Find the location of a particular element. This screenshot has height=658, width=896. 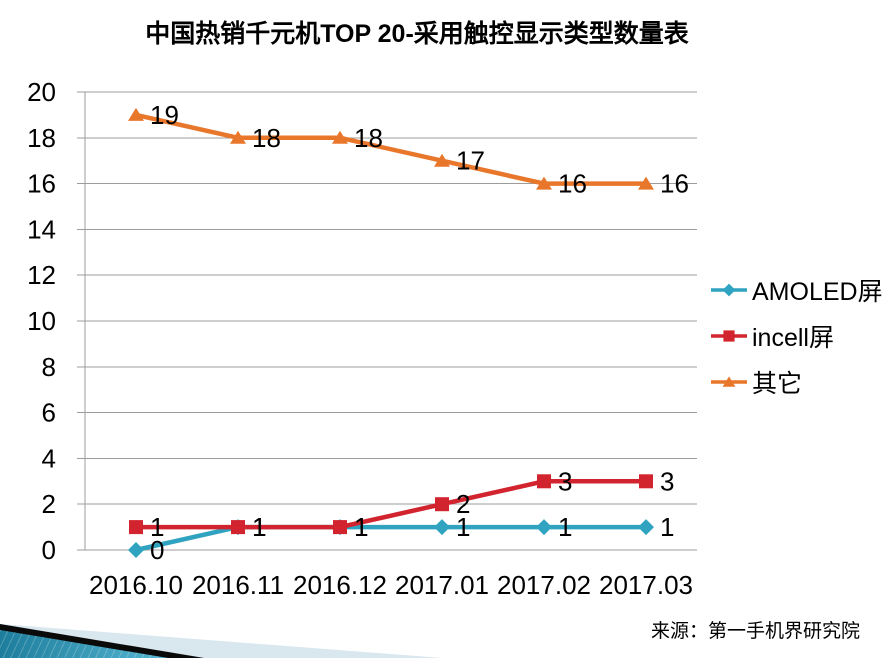

x-tick-label: 2017.01 is located at coordinates (442, 585).